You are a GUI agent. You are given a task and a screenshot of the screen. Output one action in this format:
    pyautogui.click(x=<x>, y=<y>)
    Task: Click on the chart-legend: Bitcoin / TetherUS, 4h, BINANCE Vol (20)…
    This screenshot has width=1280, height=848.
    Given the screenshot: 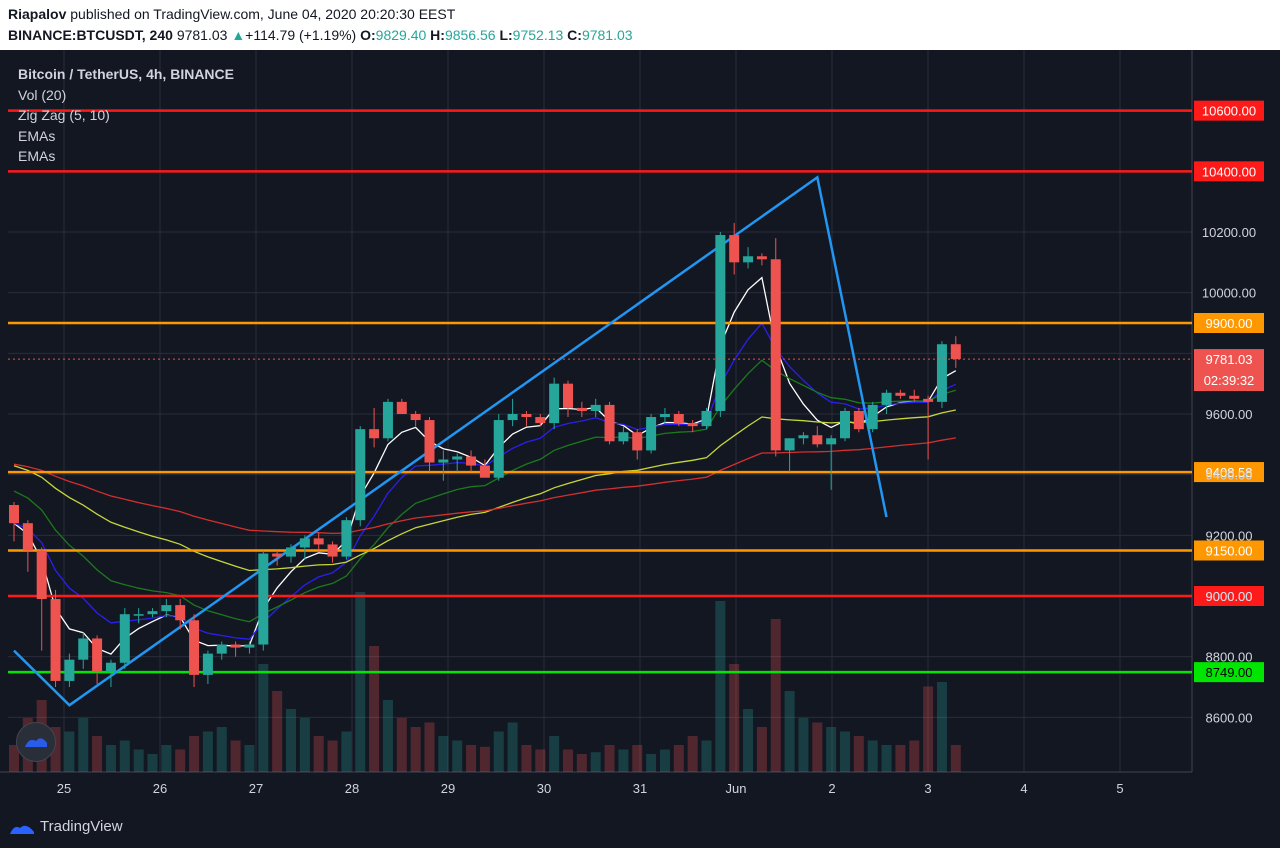 What is the action you would take?
    pyautogui.click(x=126, y=115)
    